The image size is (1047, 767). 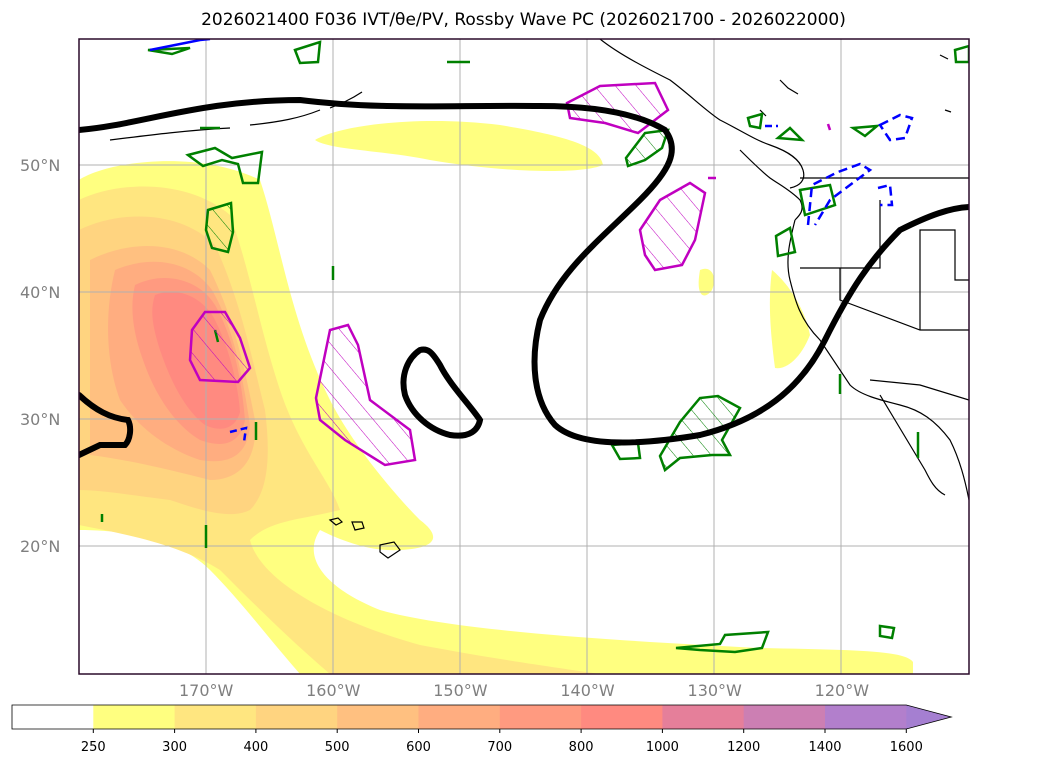 I want to click on rossby-closed-loop, so click(x=442, y=392).